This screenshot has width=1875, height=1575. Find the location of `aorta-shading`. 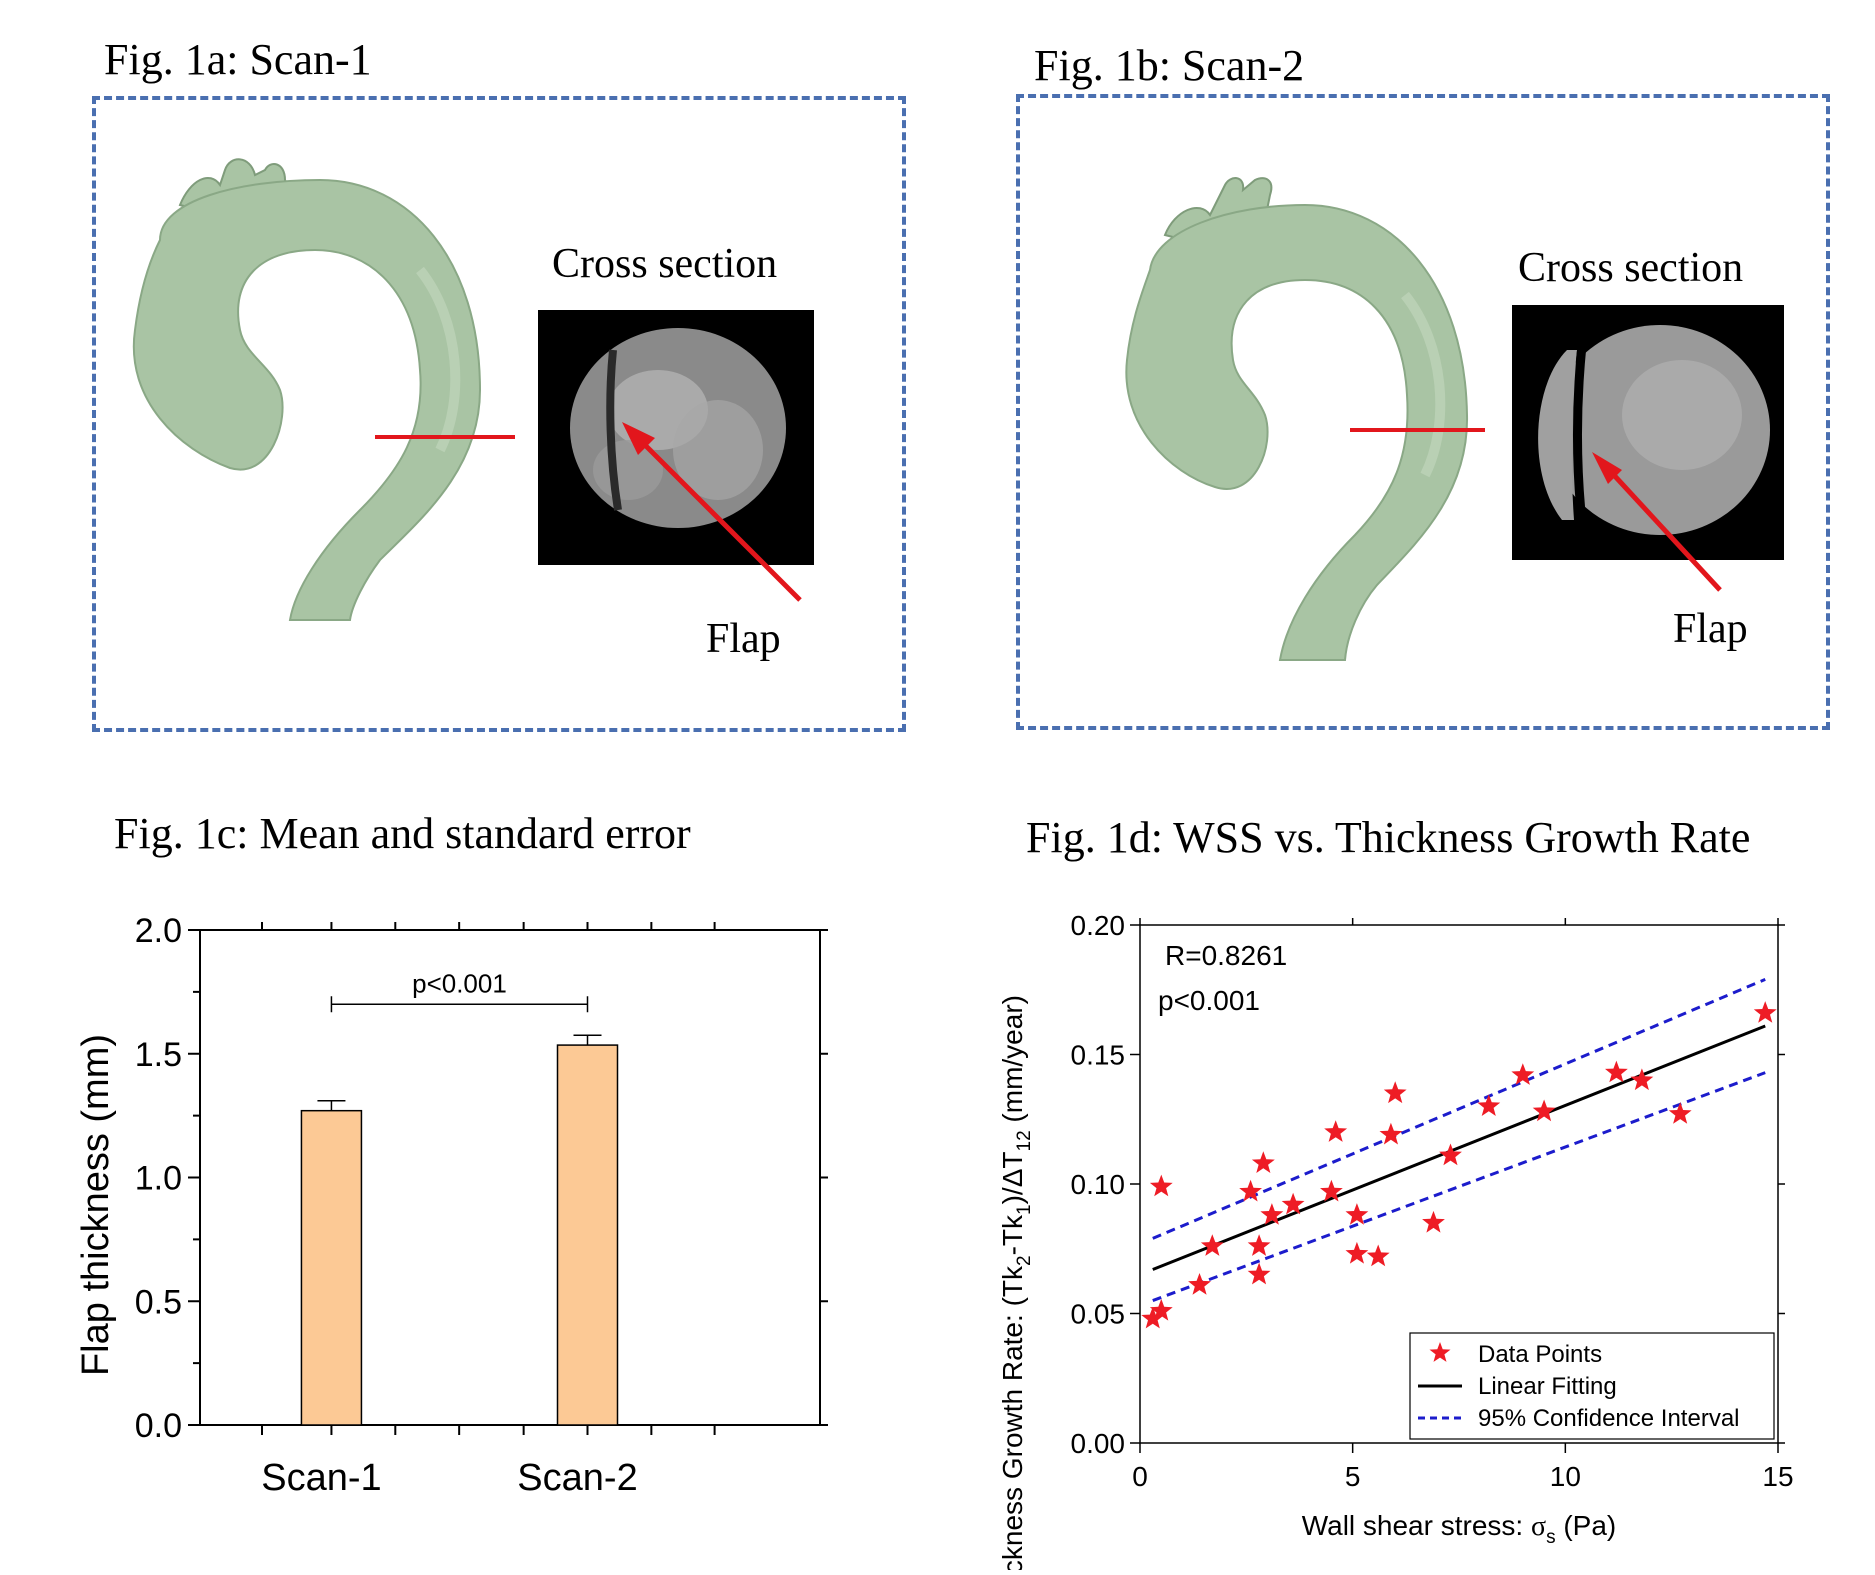

aorta-shading is located at coordinates (438, 359).